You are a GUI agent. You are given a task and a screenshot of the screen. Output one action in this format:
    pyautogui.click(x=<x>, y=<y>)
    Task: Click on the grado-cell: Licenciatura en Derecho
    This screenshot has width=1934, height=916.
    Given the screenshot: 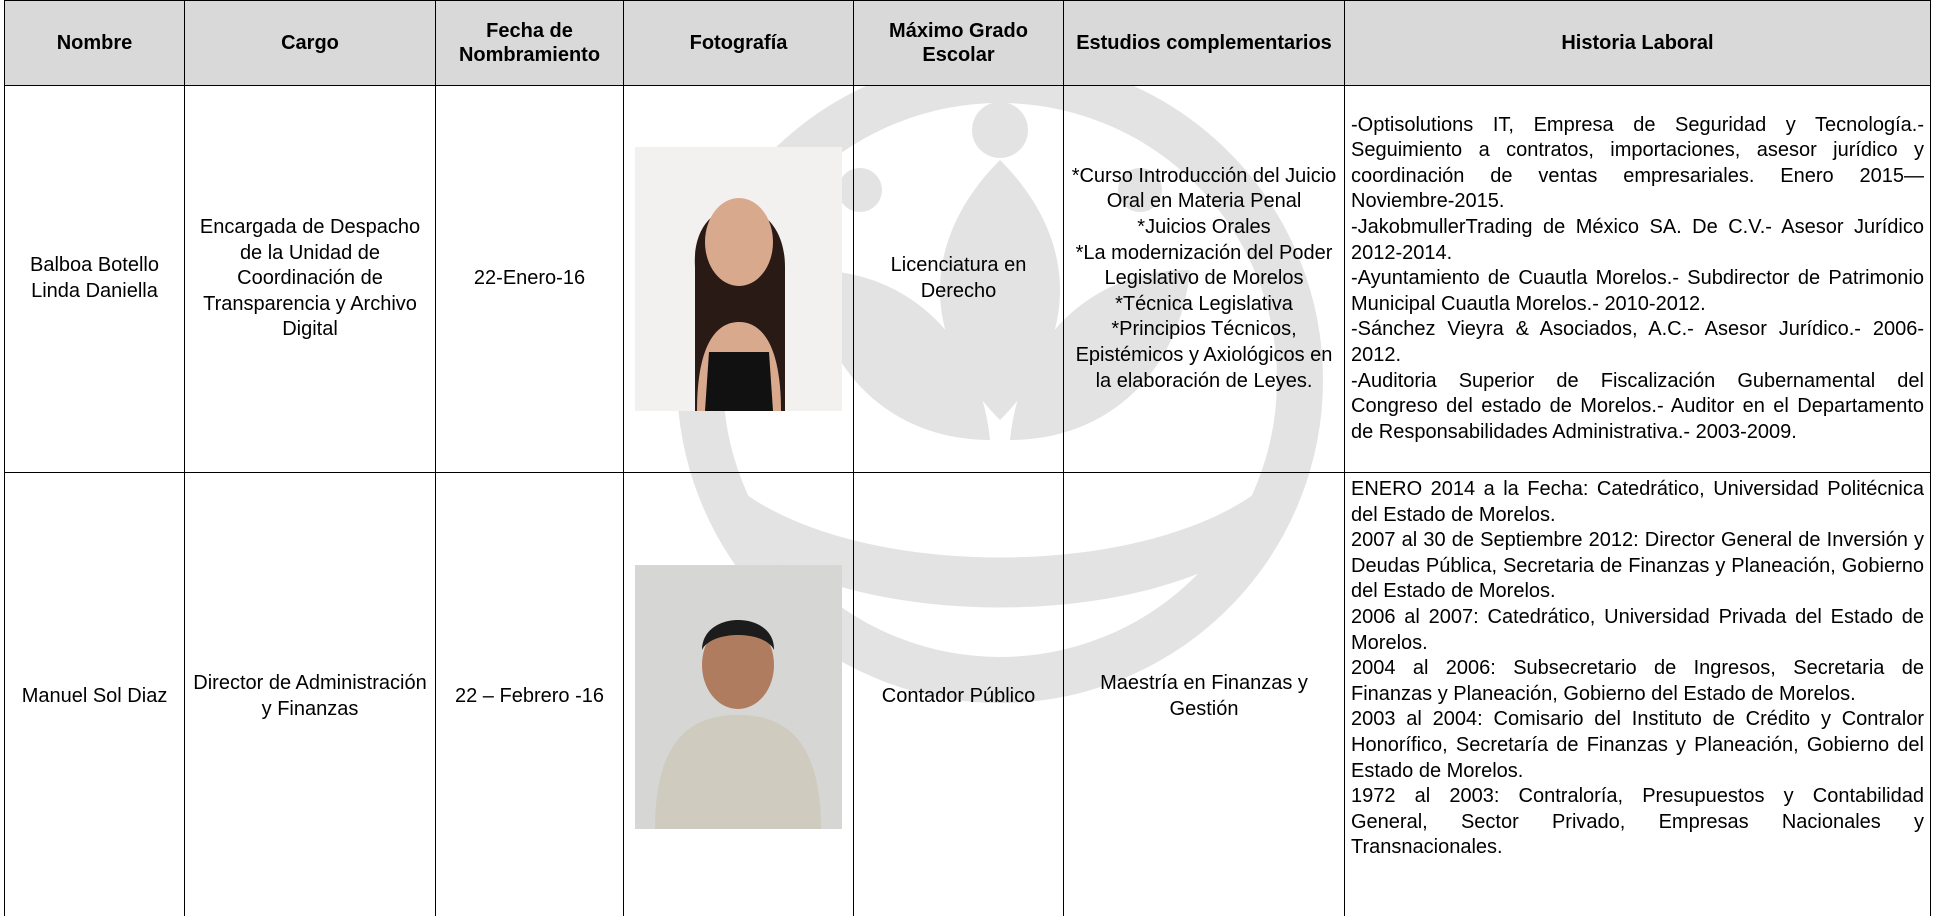 What is the action you would take?
    pyautogui.click(x=958, y=279)
    